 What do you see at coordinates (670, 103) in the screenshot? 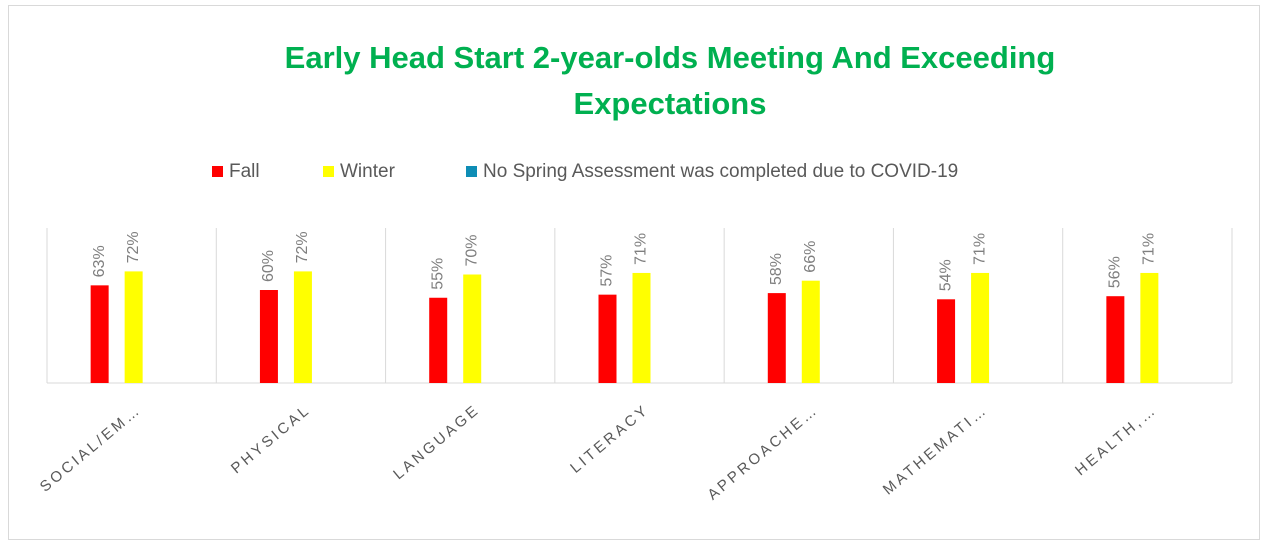
I see `chart-title: Expectations` at bounding box center [670, 103].